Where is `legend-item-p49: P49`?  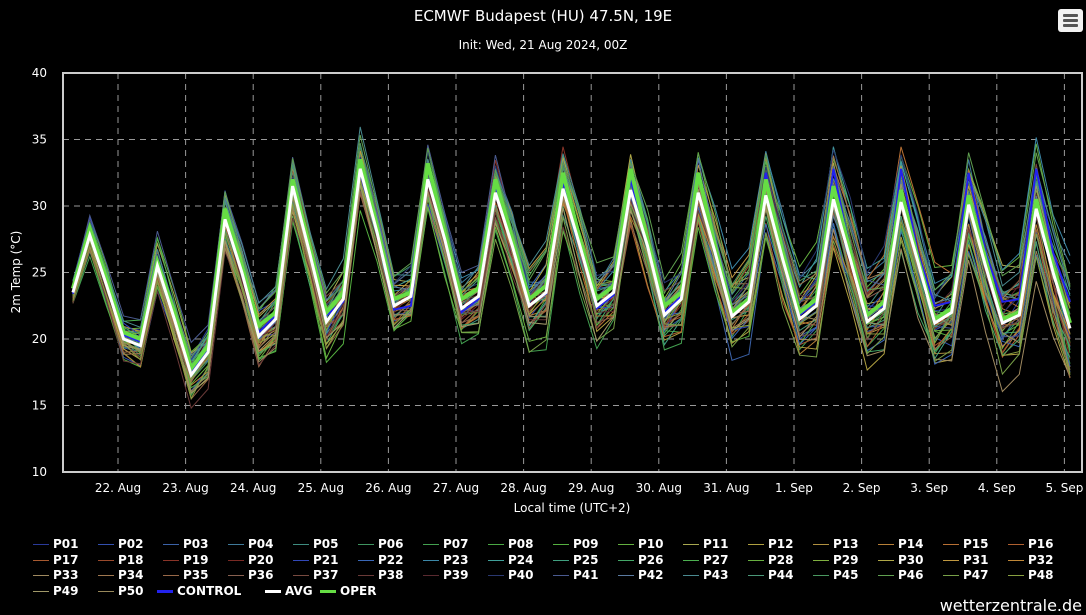
legend-item-p49: P49 is located at coordinates (56, 591).